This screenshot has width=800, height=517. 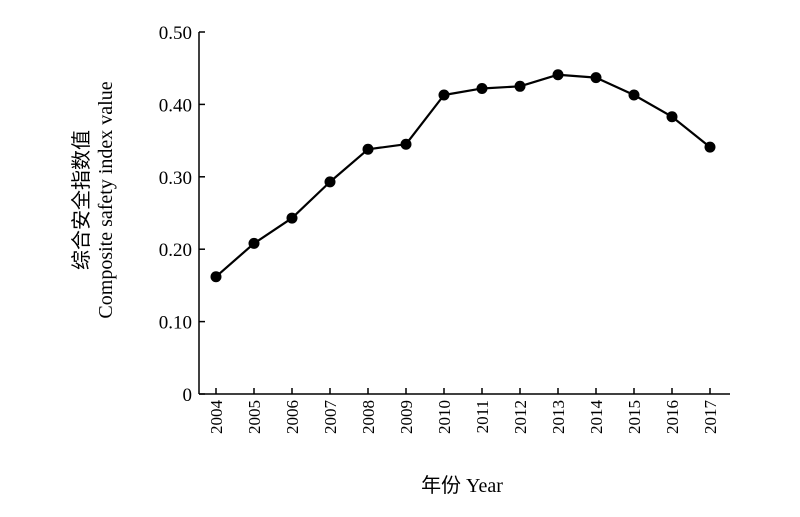 What do you see at coordinates (188, 395) in the screenshot?
I see `y-tick-label: 0` at bounding box center [188, 395].